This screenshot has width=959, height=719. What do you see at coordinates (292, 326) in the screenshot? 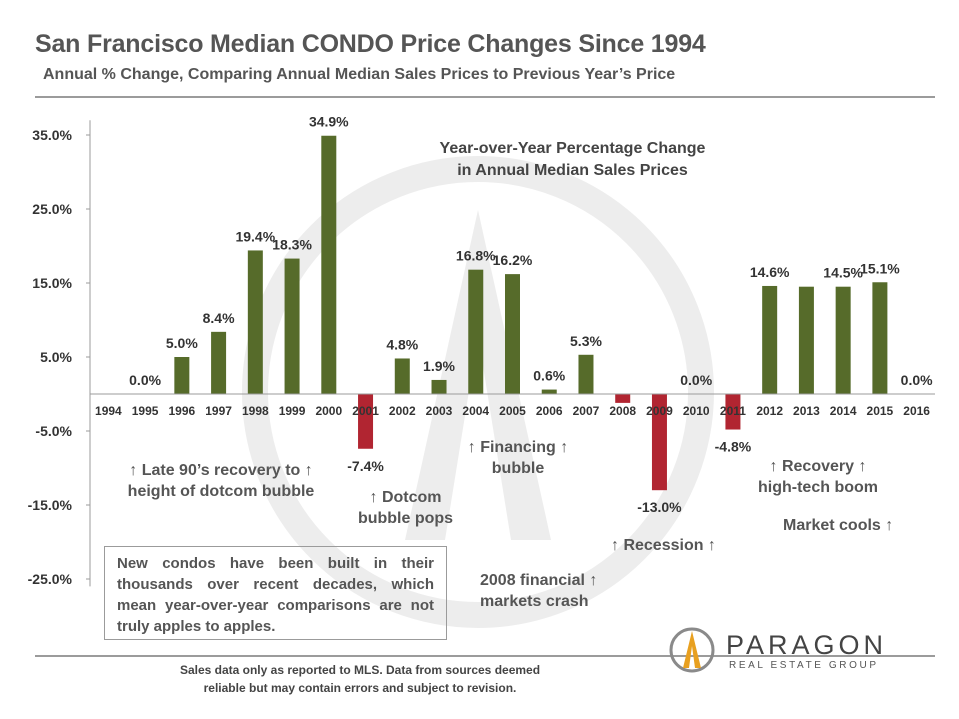
I see `bar-1999` at bounding box center [292, 326].